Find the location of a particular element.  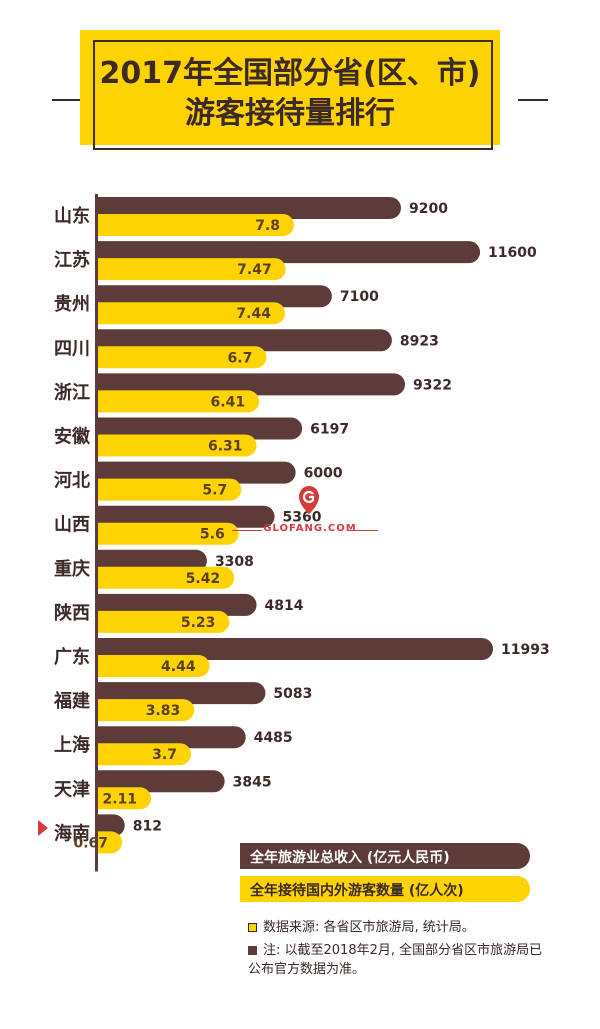

province-label: 江苏 is located at coordinates (72, 260).